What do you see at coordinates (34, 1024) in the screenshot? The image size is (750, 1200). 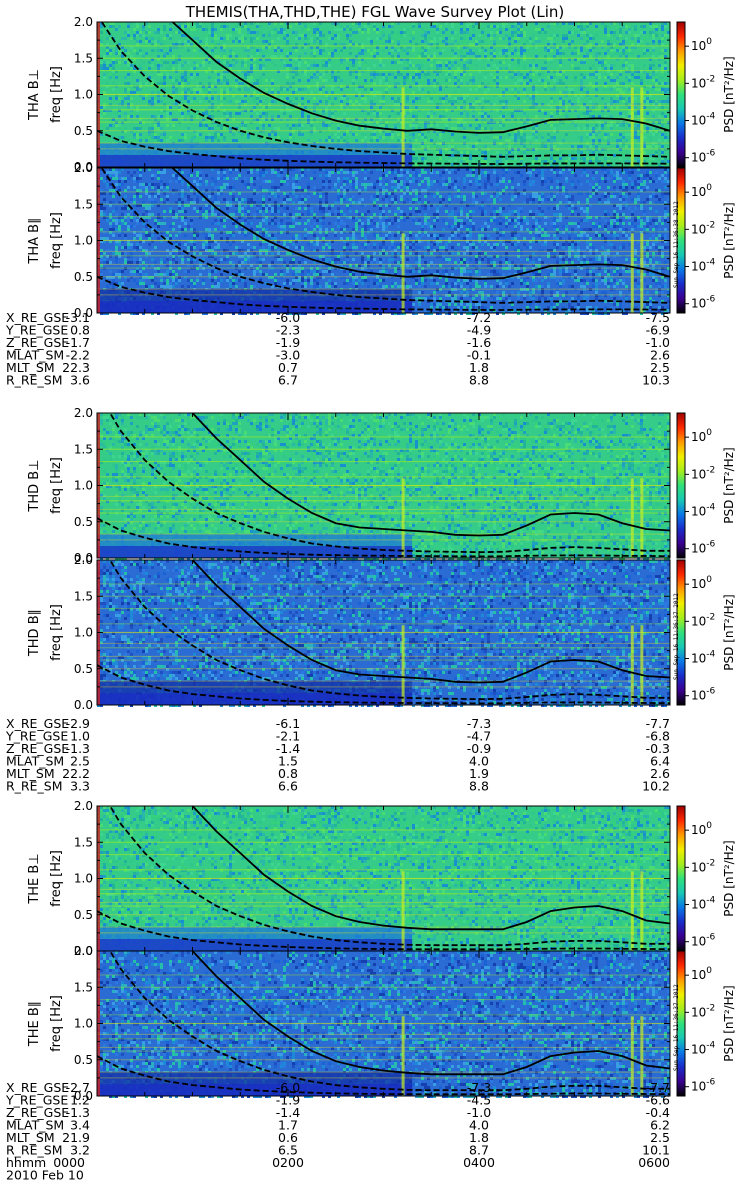 I see `panel-label: THE B∥` at bounding box center [34, 1024].